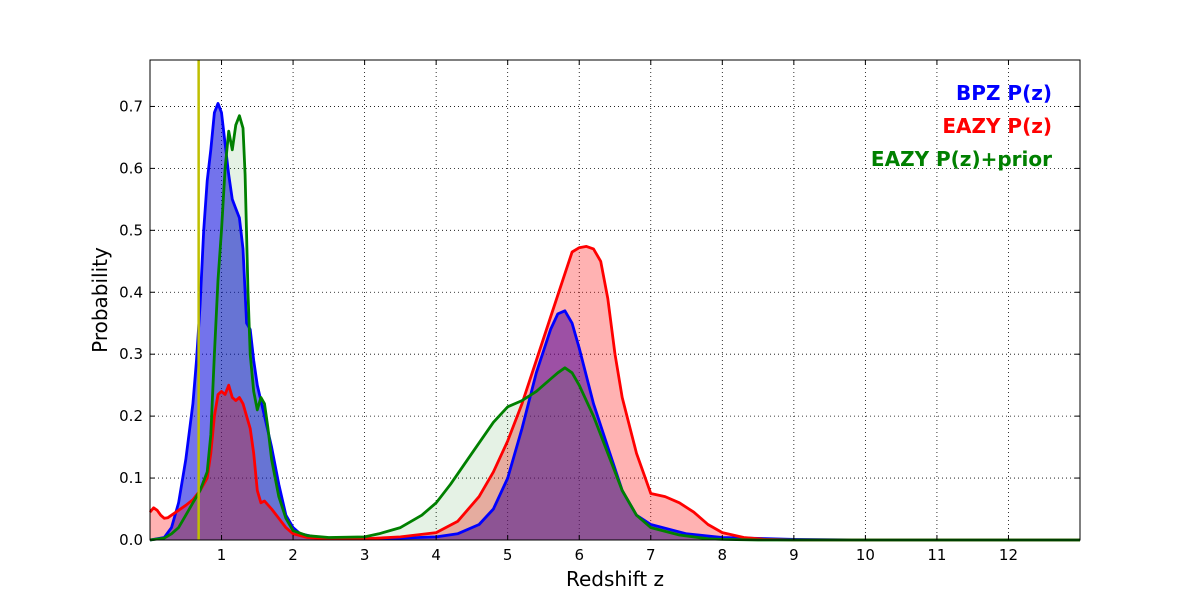 Image resolution: width=1200 pixels, height=604 pixels. What do you see at coordinates (579, 555) in the screenshot?
I see `x-tick-label: 6` at bounding box center [579, 555].